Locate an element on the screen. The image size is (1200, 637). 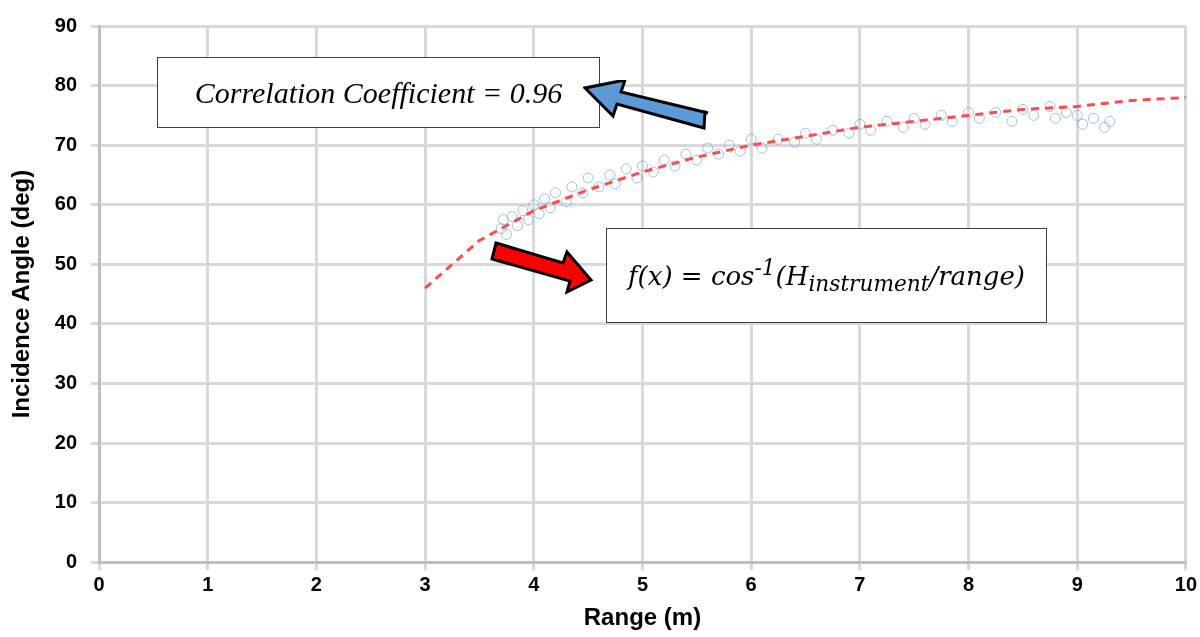
x-tick-label: 8 is located at coordinates (968, 583).